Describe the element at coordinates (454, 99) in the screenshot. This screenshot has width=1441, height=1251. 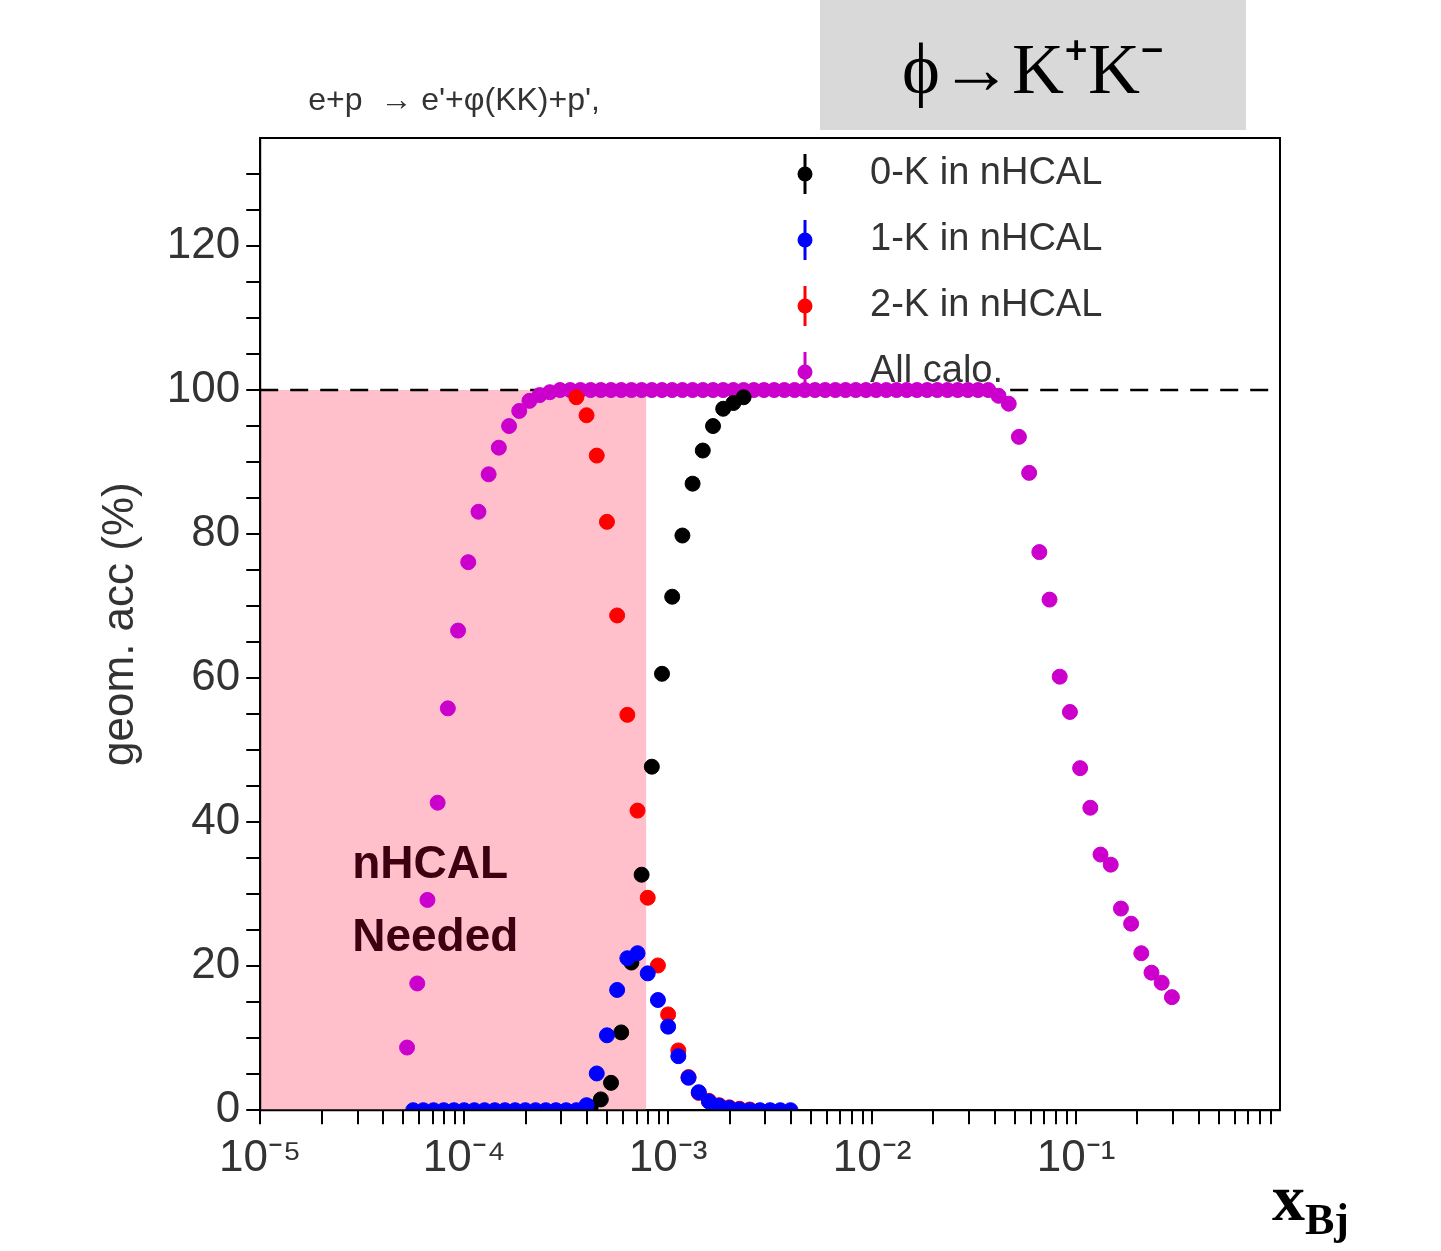
I see `chart-title: e+p → e'+φ(KK)+p',` at that location.